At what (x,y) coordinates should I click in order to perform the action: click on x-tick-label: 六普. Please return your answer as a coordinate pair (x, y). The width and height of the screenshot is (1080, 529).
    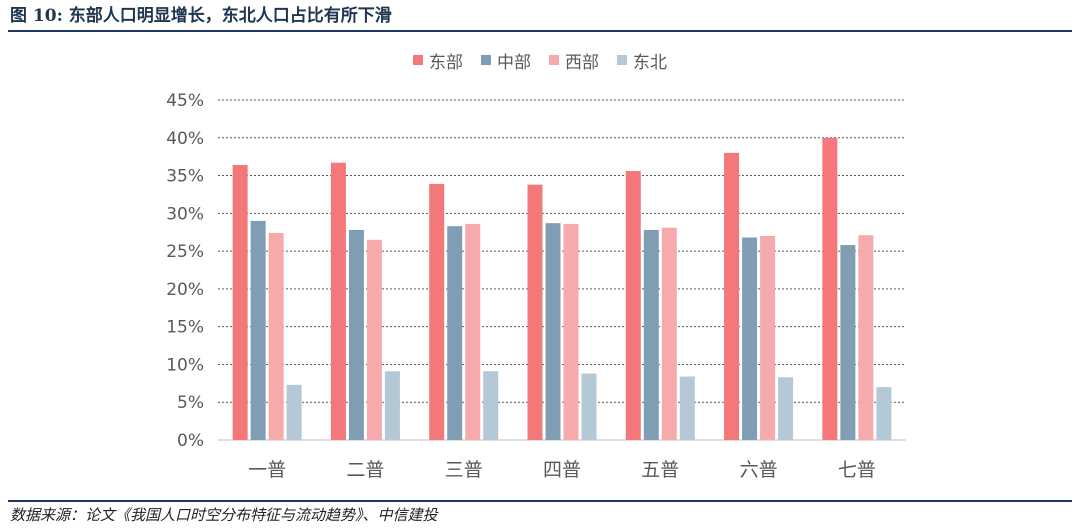
    Looking at the image, I should click on (759, 470).